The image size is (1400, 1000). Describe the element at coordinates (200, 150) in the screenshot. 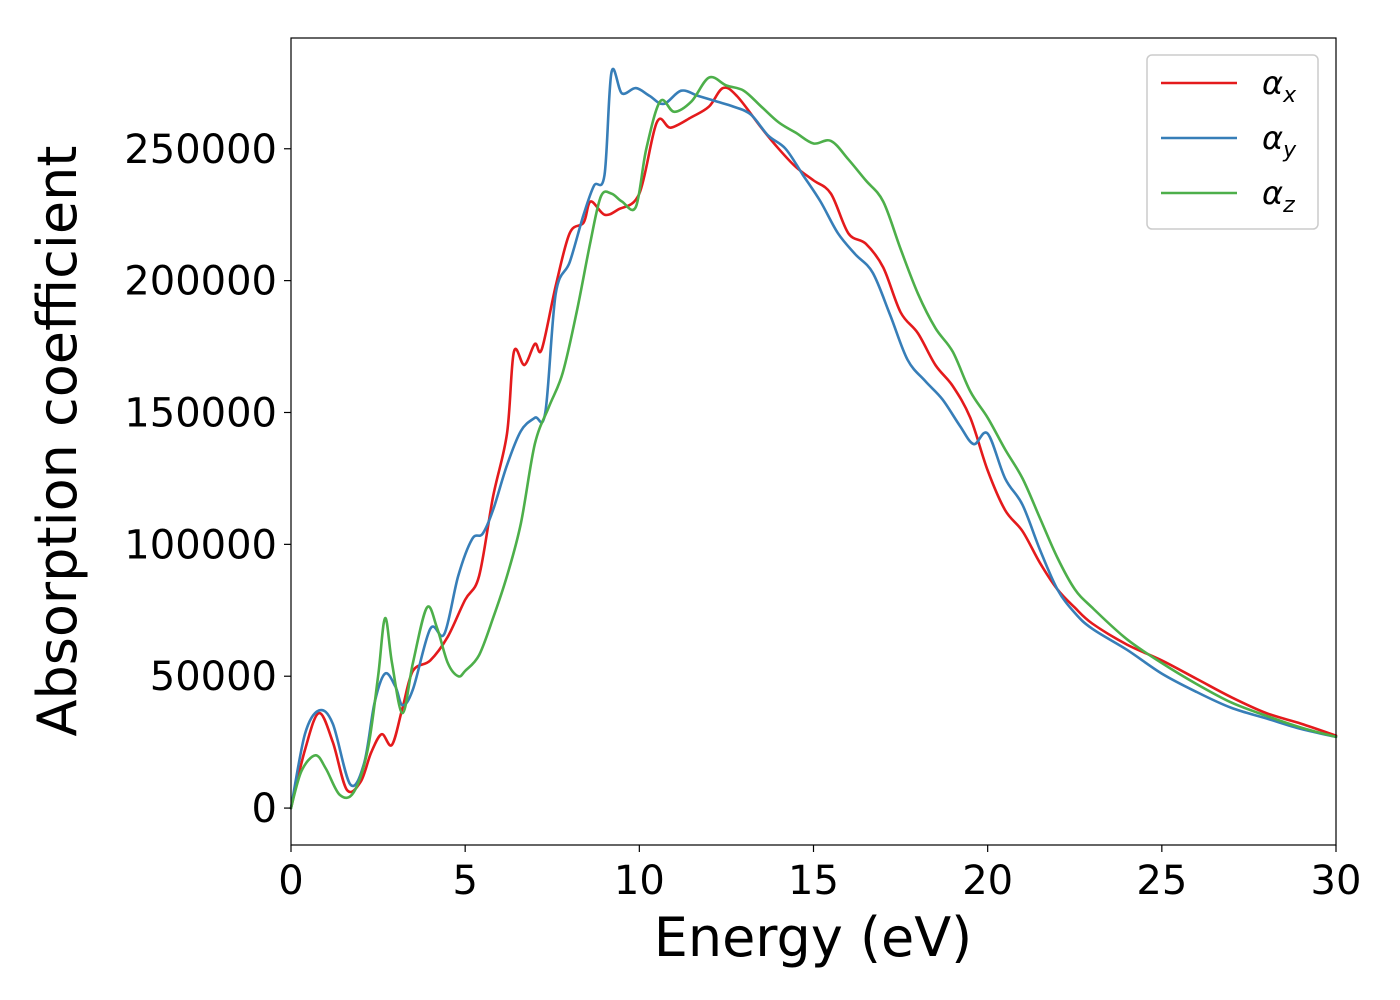

I see `y-tick-label: 250000` at that location.